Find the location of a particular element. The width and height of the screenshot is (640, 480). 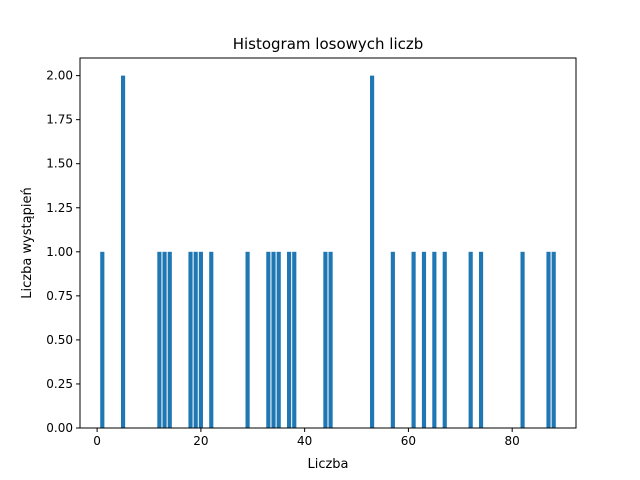

y-axis-ticks: 0.00 0.25 0.50 0.75 1.00 1.25 1.50 1.75 2.00 is located at coordinates (63, 252).